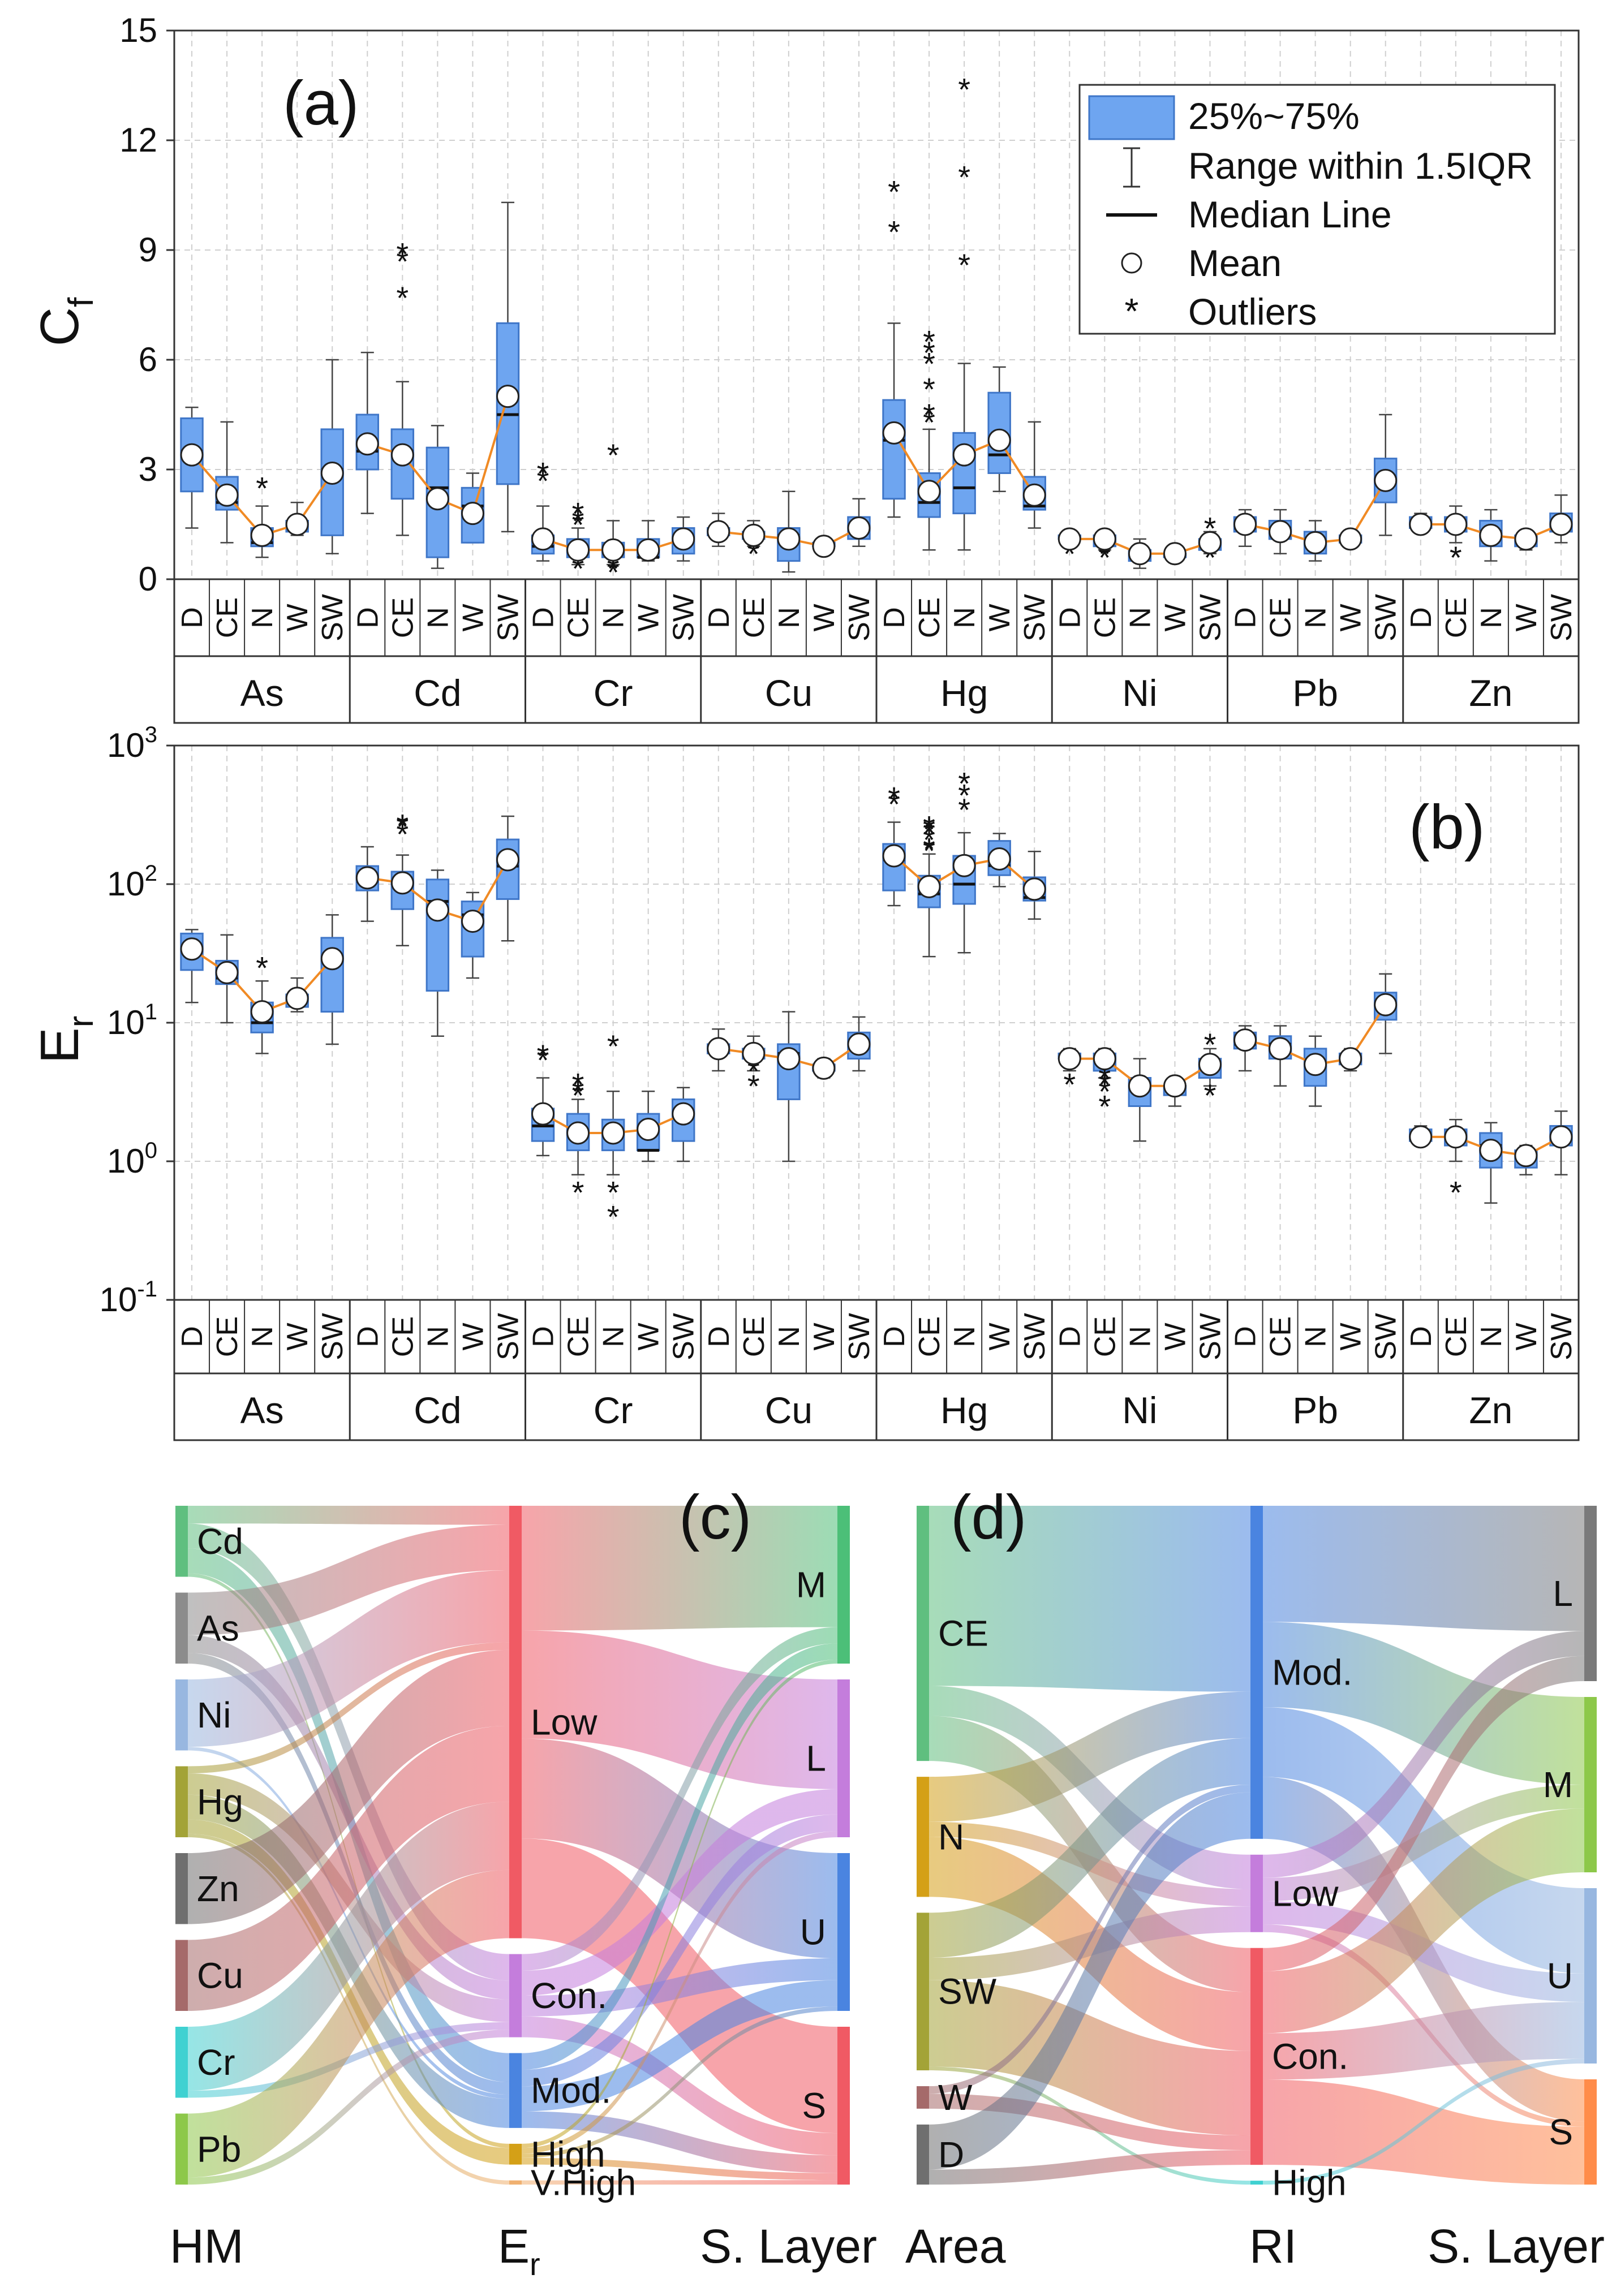 Image resolution: width=1612 pixels, height=2296 pixels. What do you see at coordinates (1447, 827) in the screenshot?
I see `panel-b-label: (b)` at bounding box center [1447, 827].